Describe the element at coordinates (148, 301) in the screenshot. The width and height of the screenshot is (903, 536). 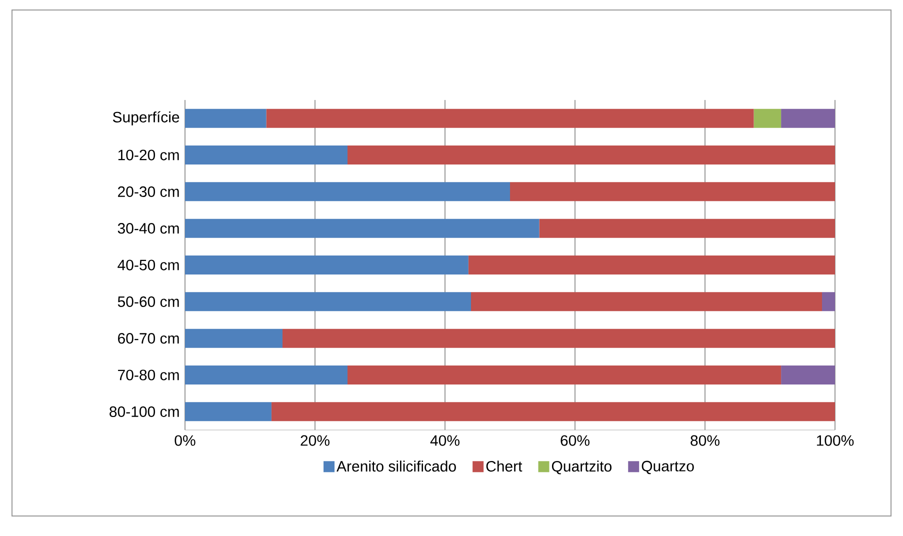
I see `y-tick-label: 50-60 cm` at that location.